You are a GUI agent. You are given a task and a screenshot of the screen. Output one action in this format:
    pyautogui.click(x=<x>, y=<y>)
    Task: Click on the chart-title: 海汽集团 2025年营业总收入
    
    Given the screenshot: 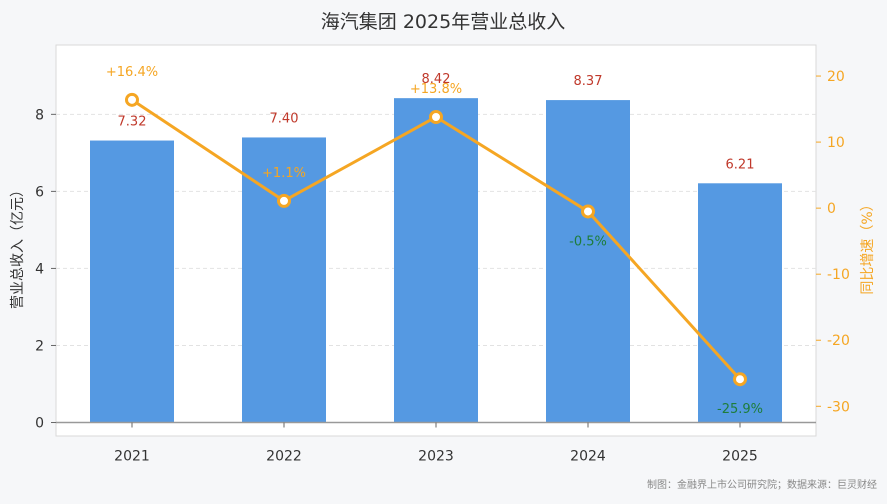 What is the action you would take?
    pyautogui.click(x=443, y=22)
    